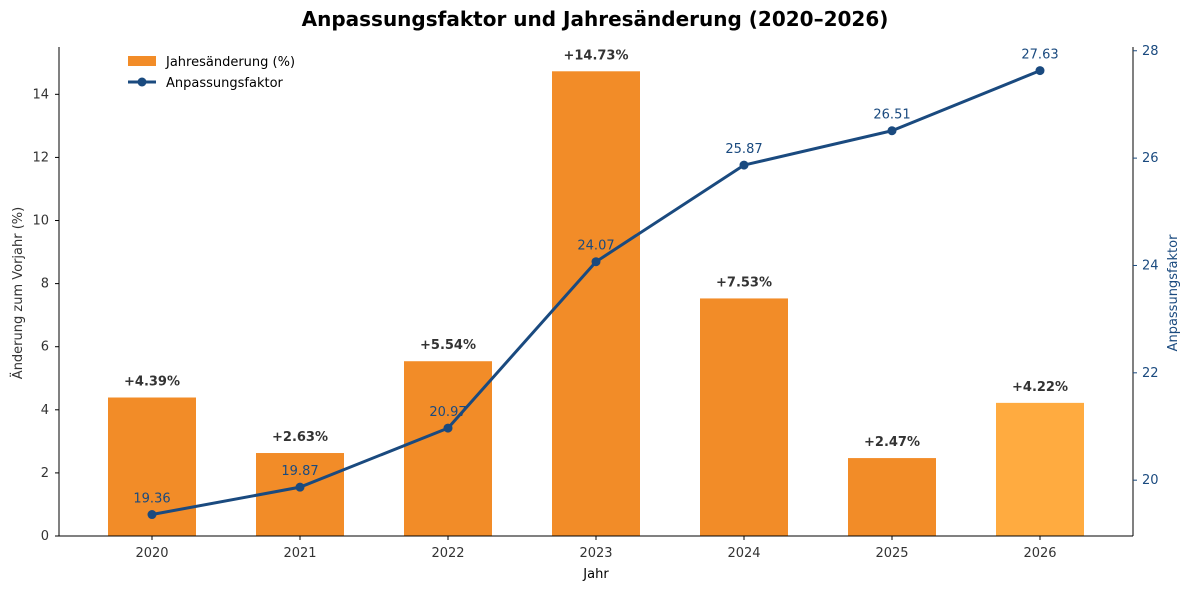 The height and width of the screenshot is (593, 1189). Describe the element at coordinates (1039, 553) in the screenshot. I see `x-tick-label: 2026` at that location.